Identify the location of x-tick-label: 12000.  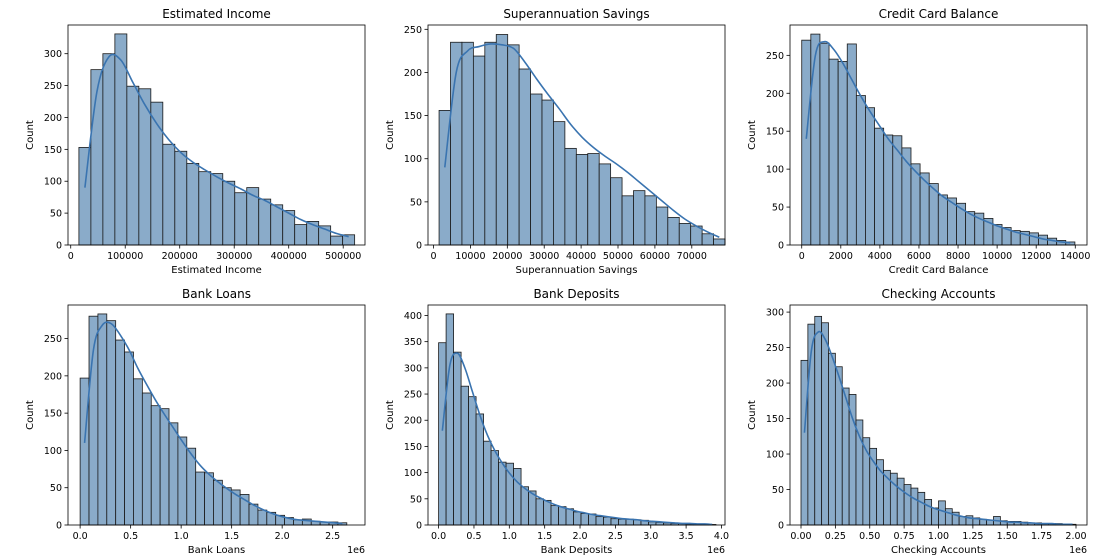
(1036, 256).